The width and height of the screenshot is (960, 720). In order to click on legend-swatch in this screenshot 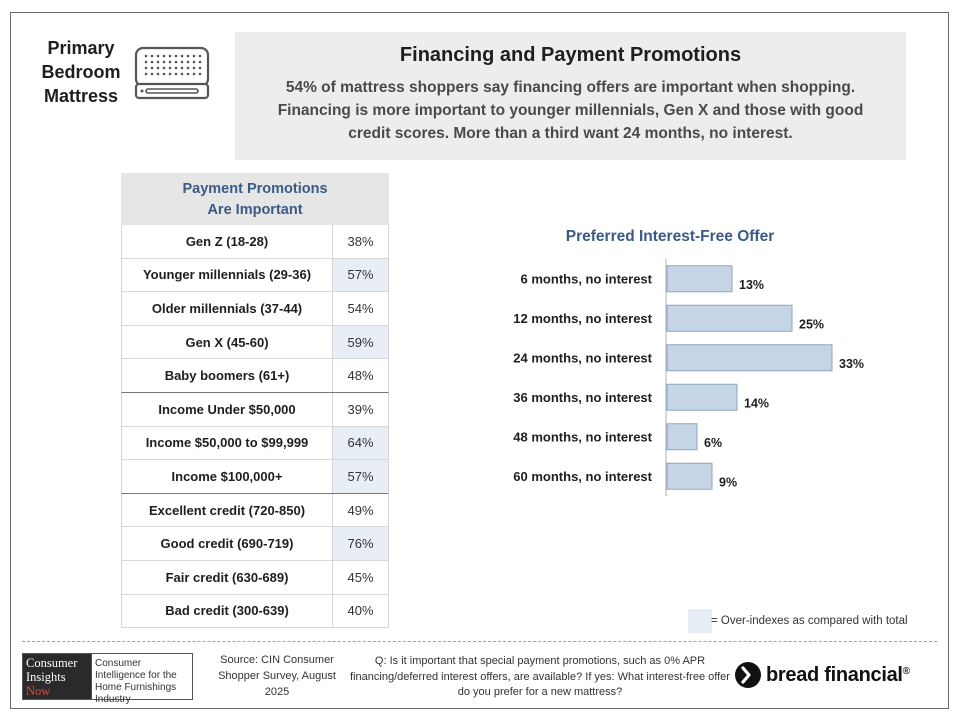, I will do `click(700, 621)`.